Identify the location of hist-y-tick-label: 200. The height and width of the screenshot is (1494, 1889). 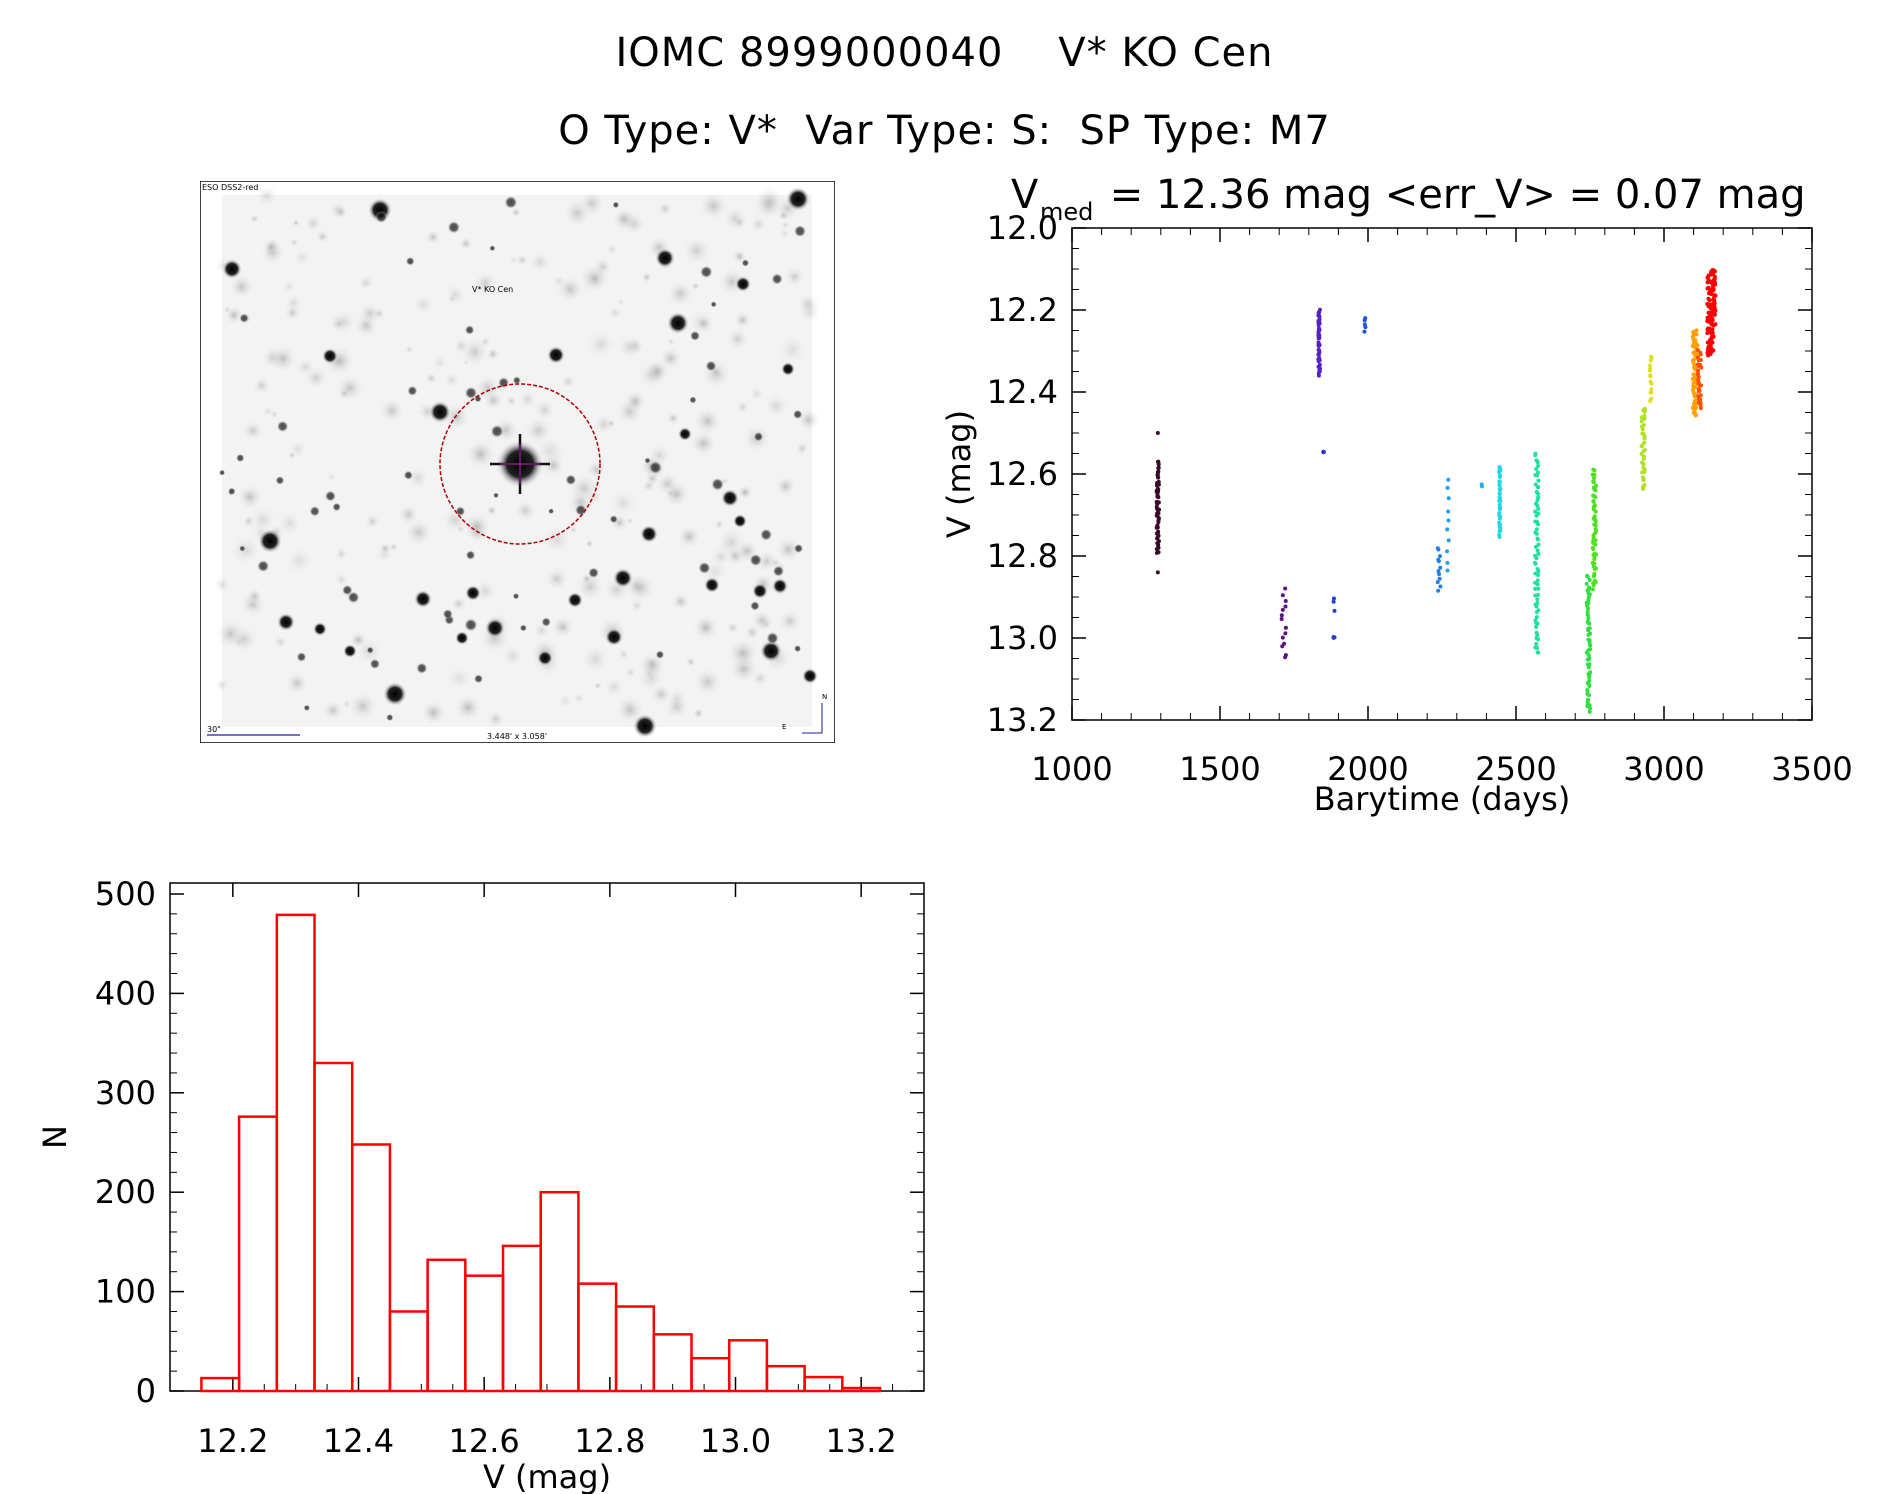
(125, 1192).